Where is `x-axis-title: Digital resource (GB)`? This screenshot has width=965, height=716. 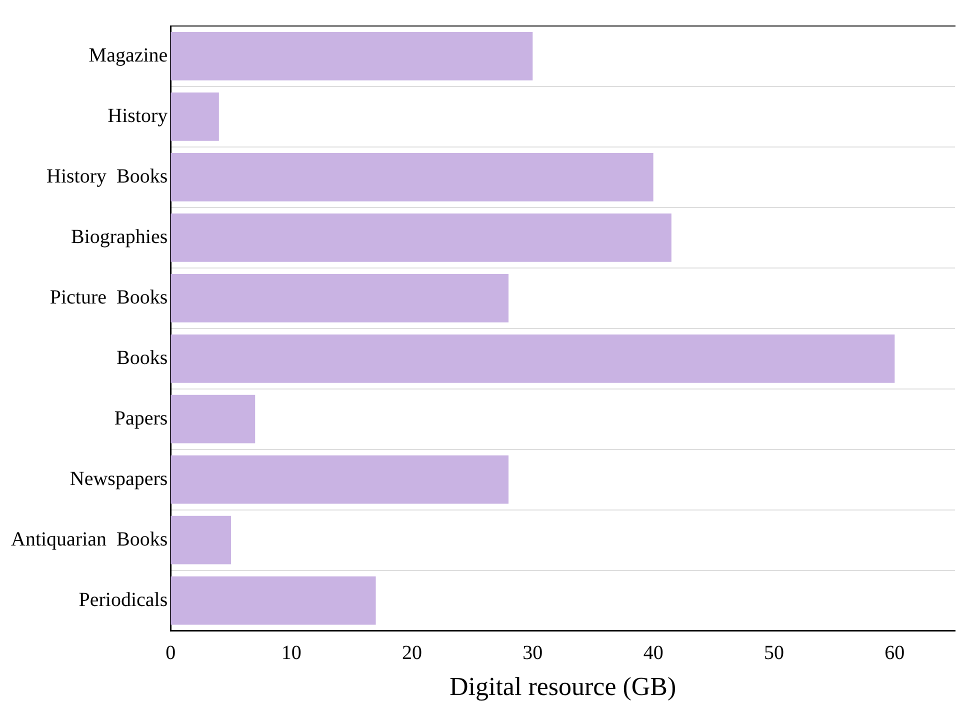
x-axis-title: Digital resource (GB) is located at coordinates (562, 687).